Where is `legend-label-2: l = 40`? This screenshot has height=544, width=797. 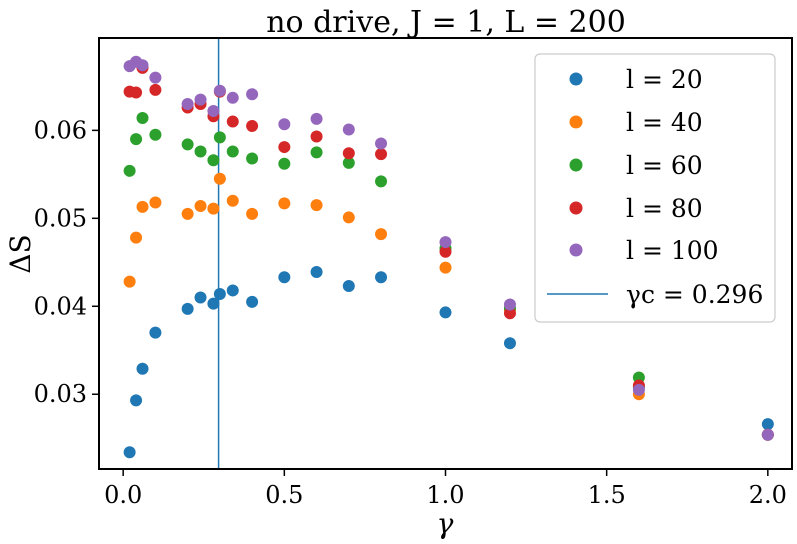
legend-label-2: l = 40 is located at coordinates (664, 122).